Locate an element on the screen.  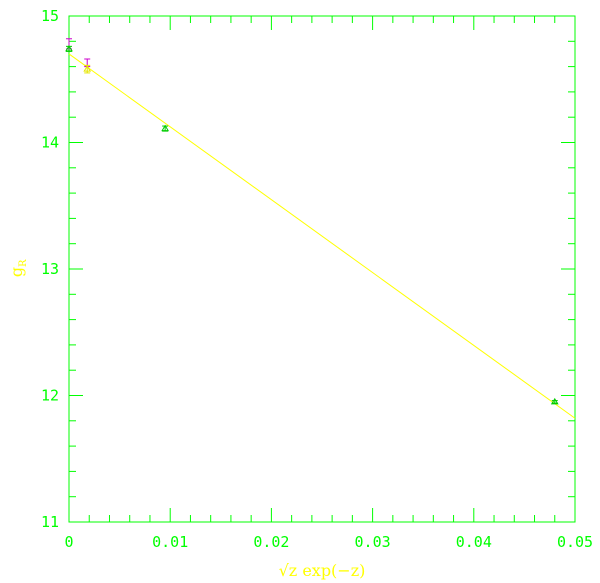
x-tick-label: 0.02 is located at coordinates (271, 542).